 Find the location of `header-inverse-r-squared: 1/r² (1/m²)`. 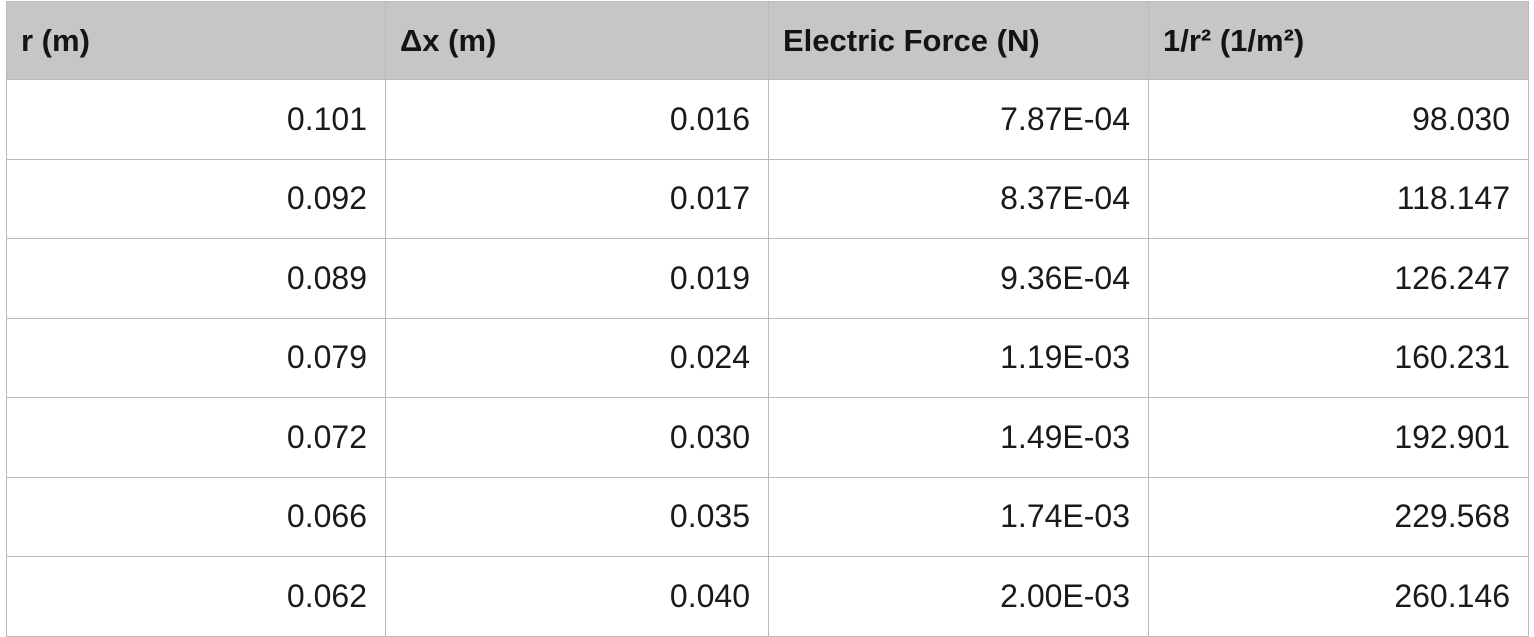

header-inverse-r-squared: 1/r² (1/m²) is located at coordinates (1338, 40).